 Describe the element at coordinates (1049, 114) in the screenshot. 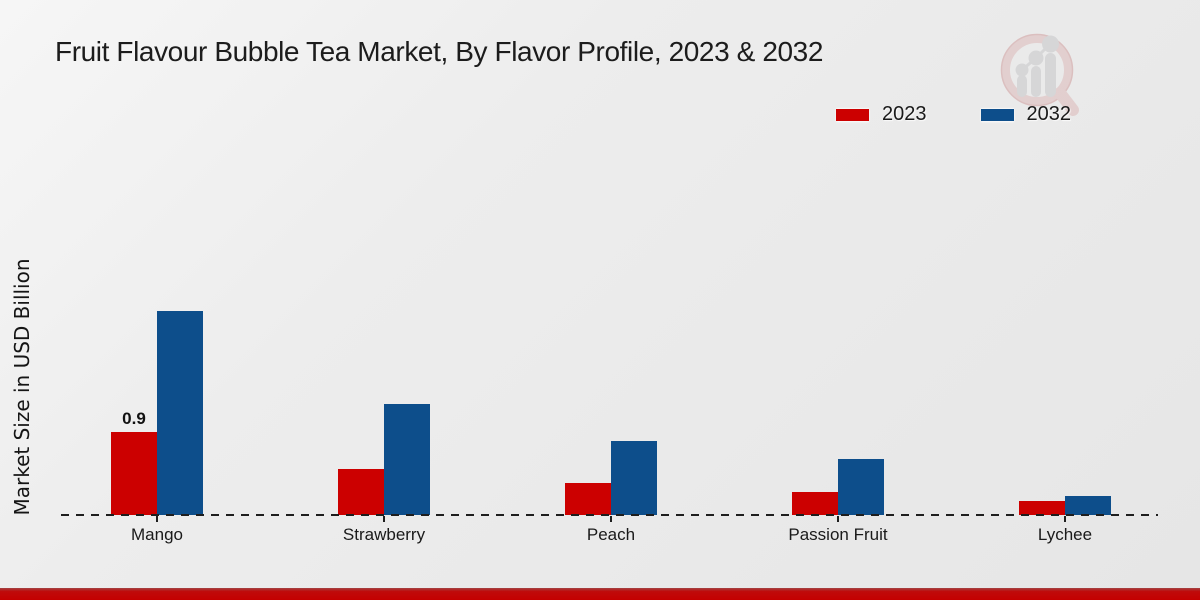

I see `legend-label: 2032` at that location.